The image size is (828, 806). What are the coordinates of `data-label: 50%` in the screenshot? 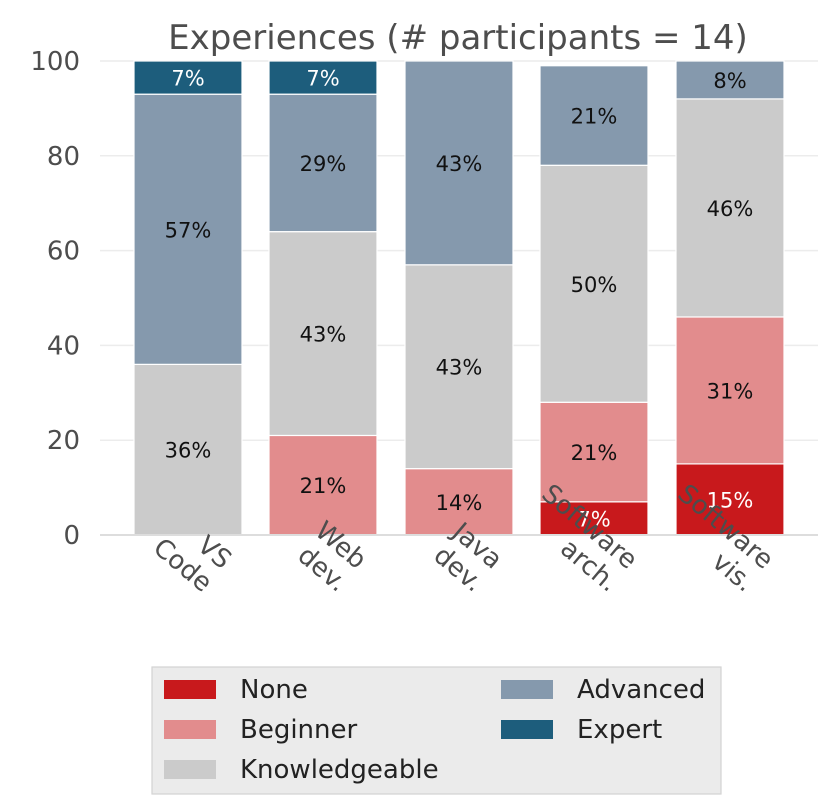 It's located at (594, 285).